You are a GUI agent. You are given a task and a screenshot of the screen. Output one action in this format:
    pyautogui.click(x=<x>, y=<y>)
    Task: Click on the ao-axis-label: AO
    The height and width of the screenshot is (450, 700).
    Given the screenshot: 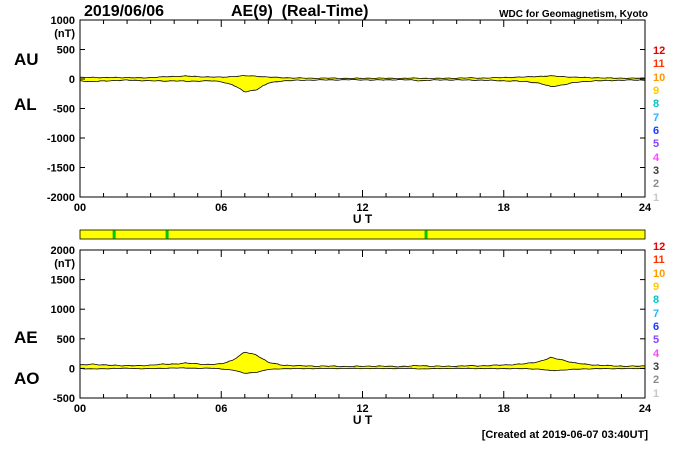 What is the action you would take?
    pyautogui.click(x=27, y=378)
    